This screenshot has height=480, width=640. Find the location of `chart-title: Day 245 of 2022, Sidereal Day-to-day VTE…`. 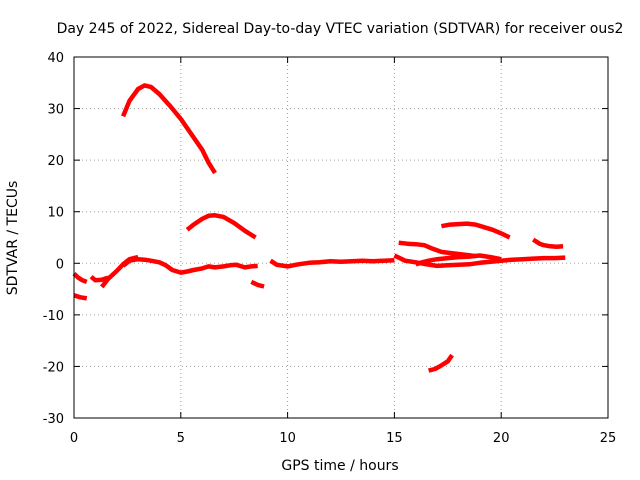

chart-title: Day 245 of 2022, Sidereal Day-to-day VTE… is located at coordinates (340, 29).